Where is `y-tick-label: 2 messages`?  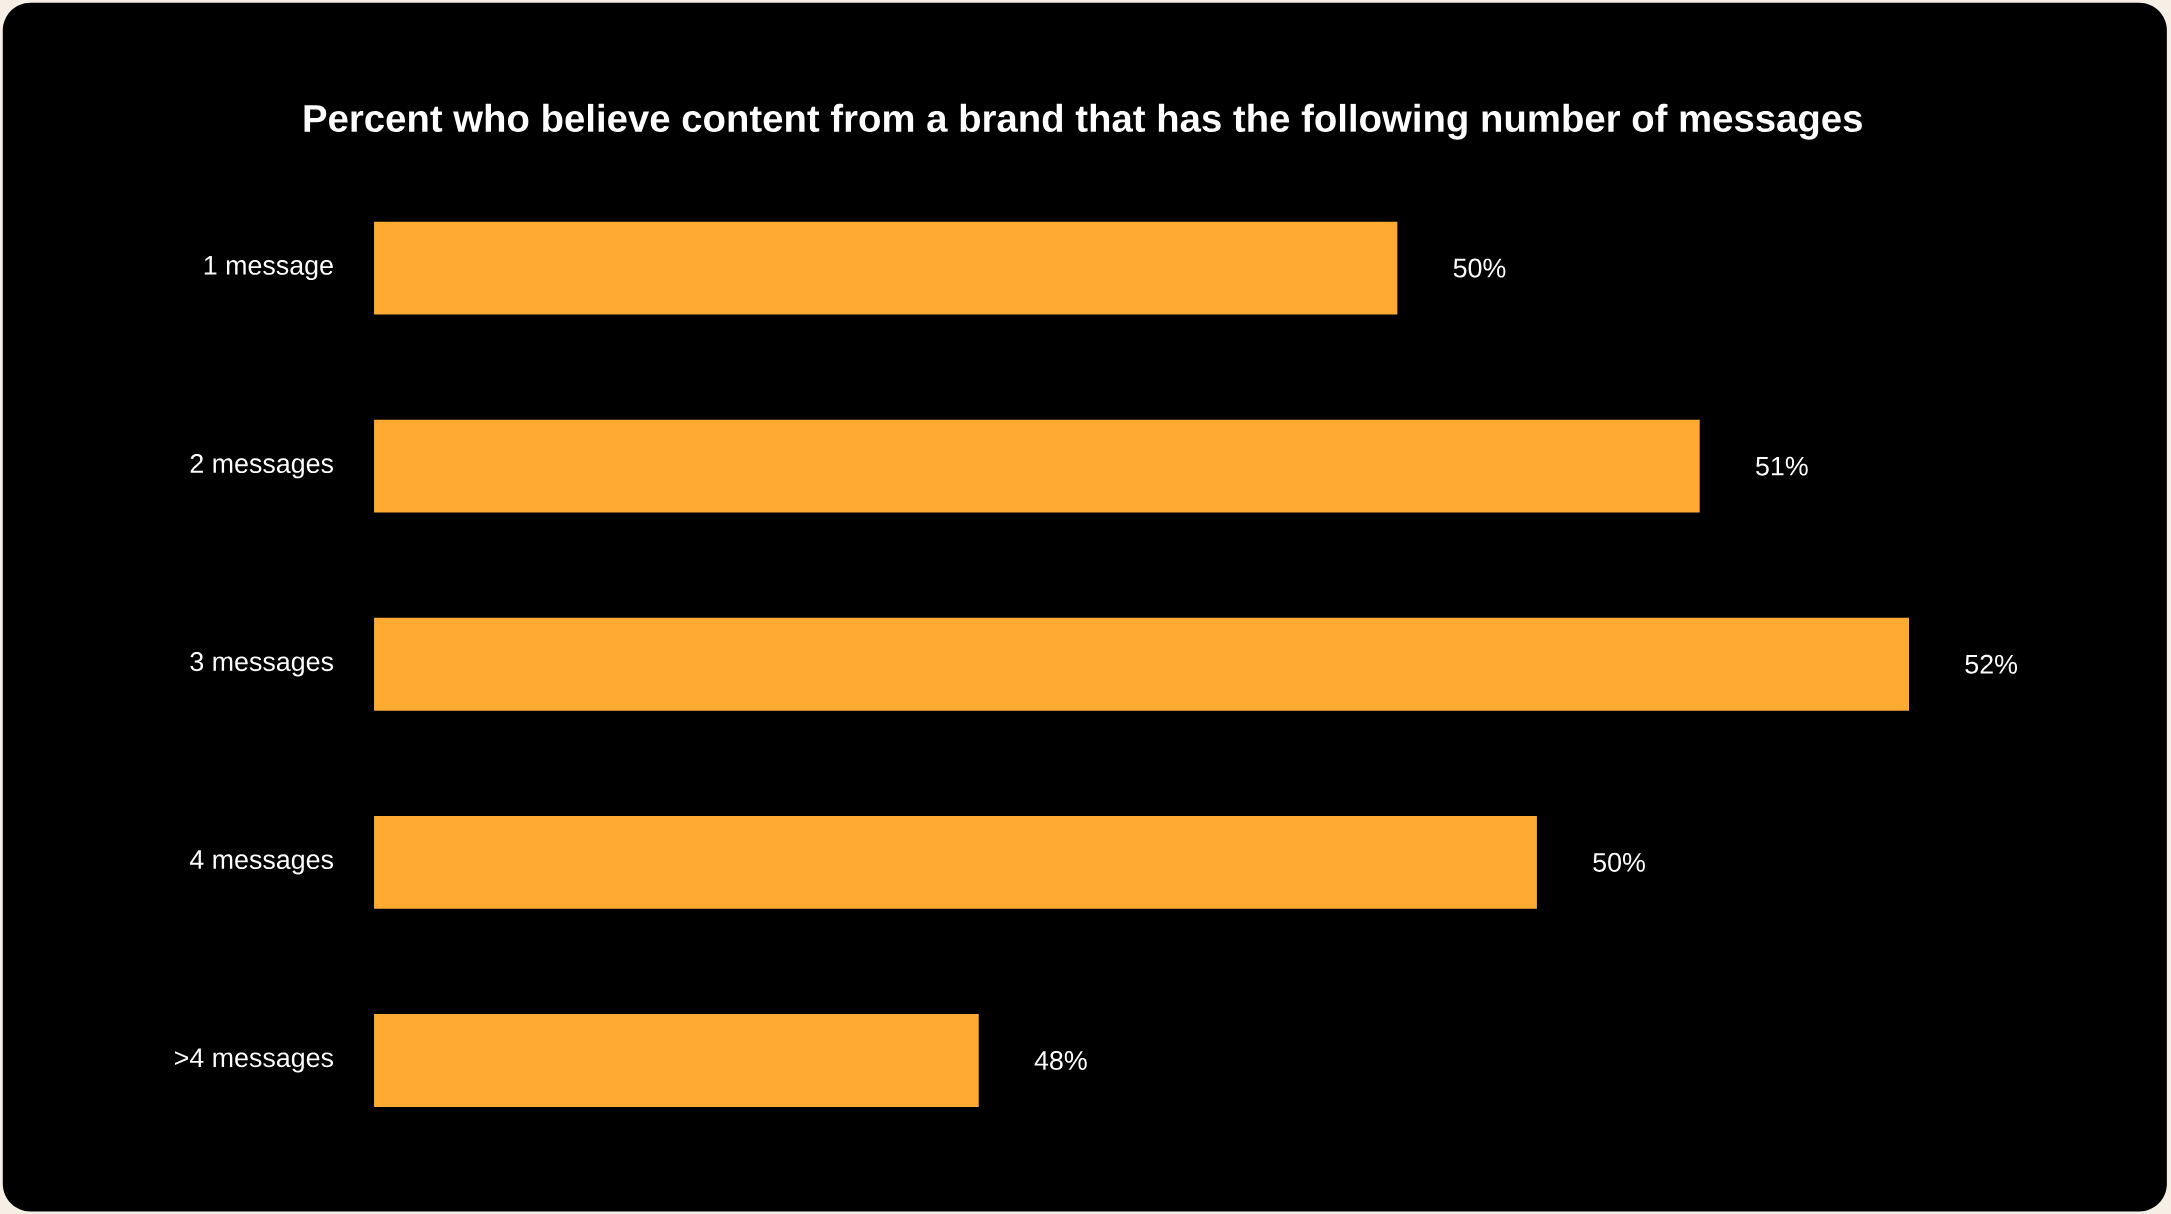 y-tick-label: 2 messages is located at coordinates (262, 466).